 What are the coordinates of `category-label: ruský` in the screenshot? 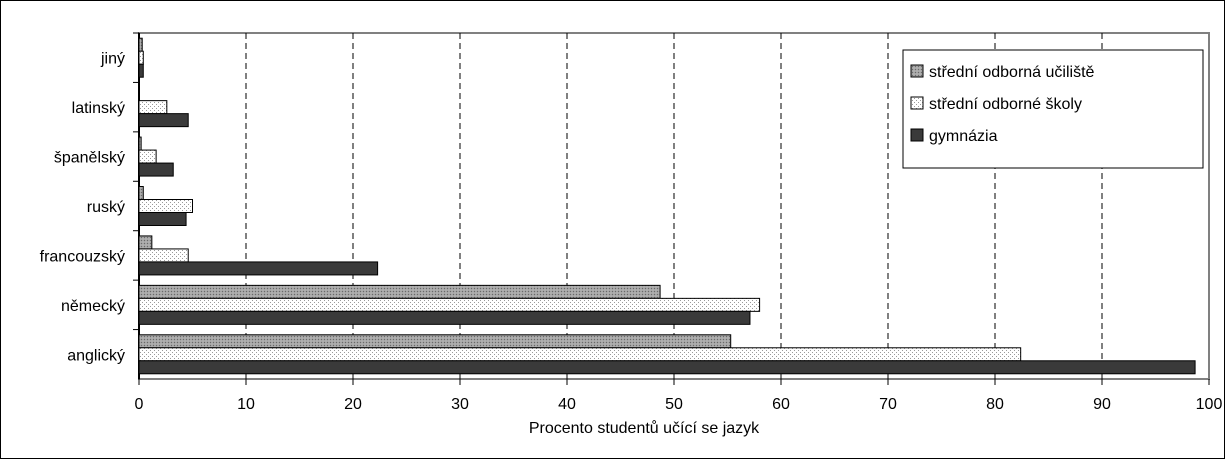 It's located at (106, 207).